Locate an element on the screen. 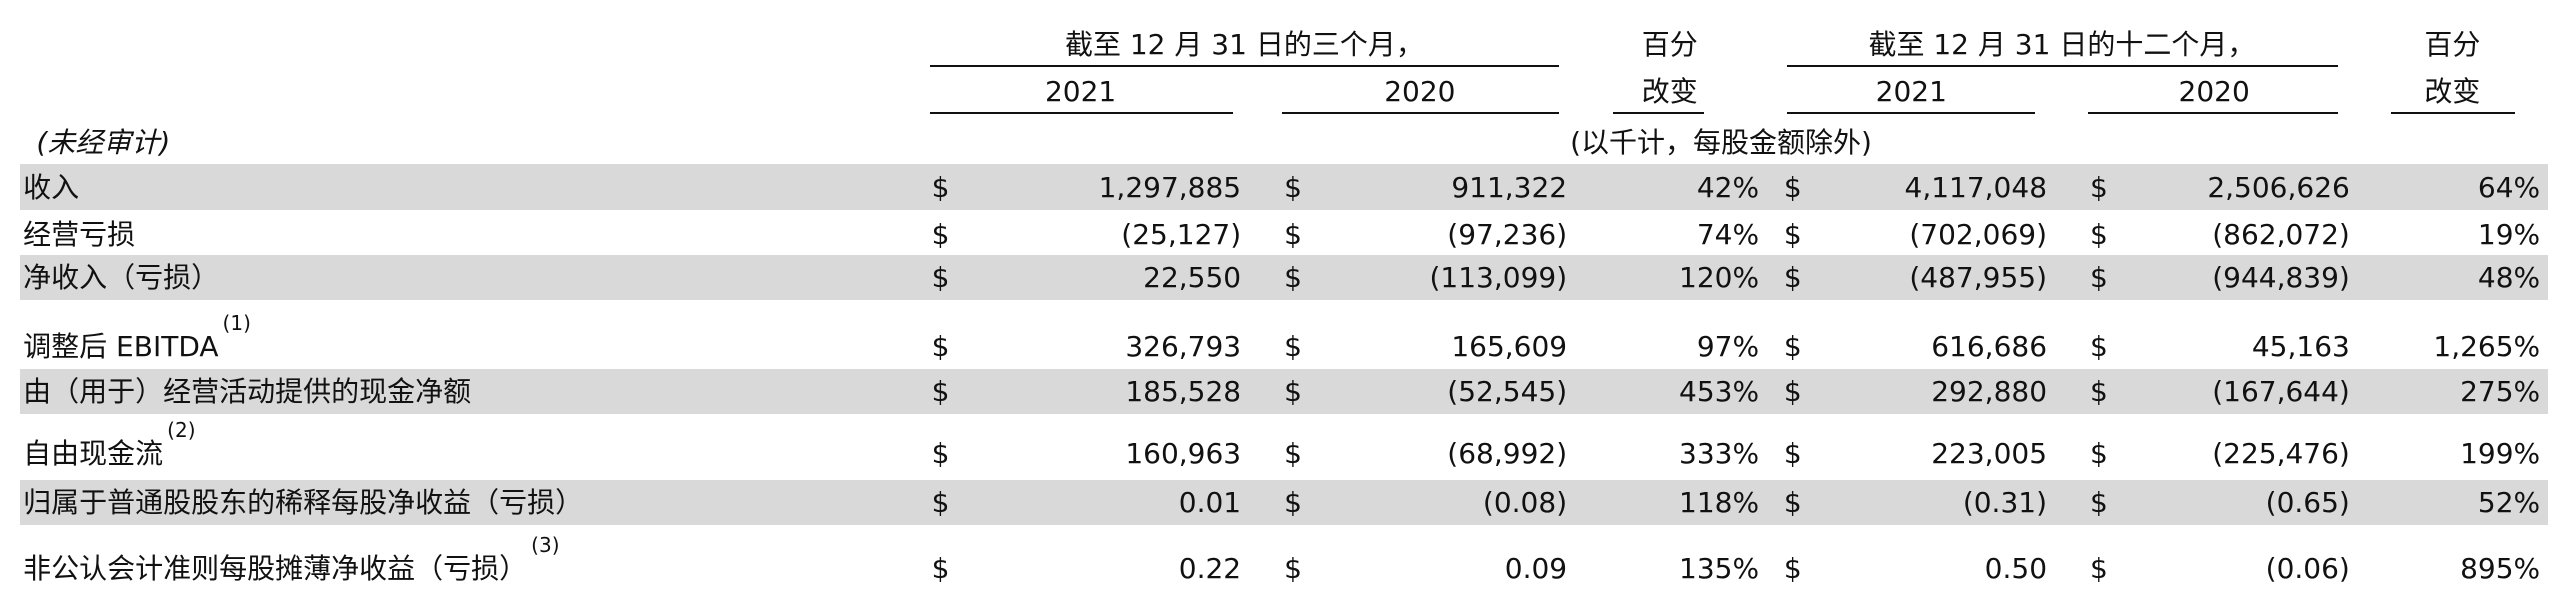 The height and width of the screenshot is (592, 2560). value-cell: (0.65) is located at coordinates (2307, 503).